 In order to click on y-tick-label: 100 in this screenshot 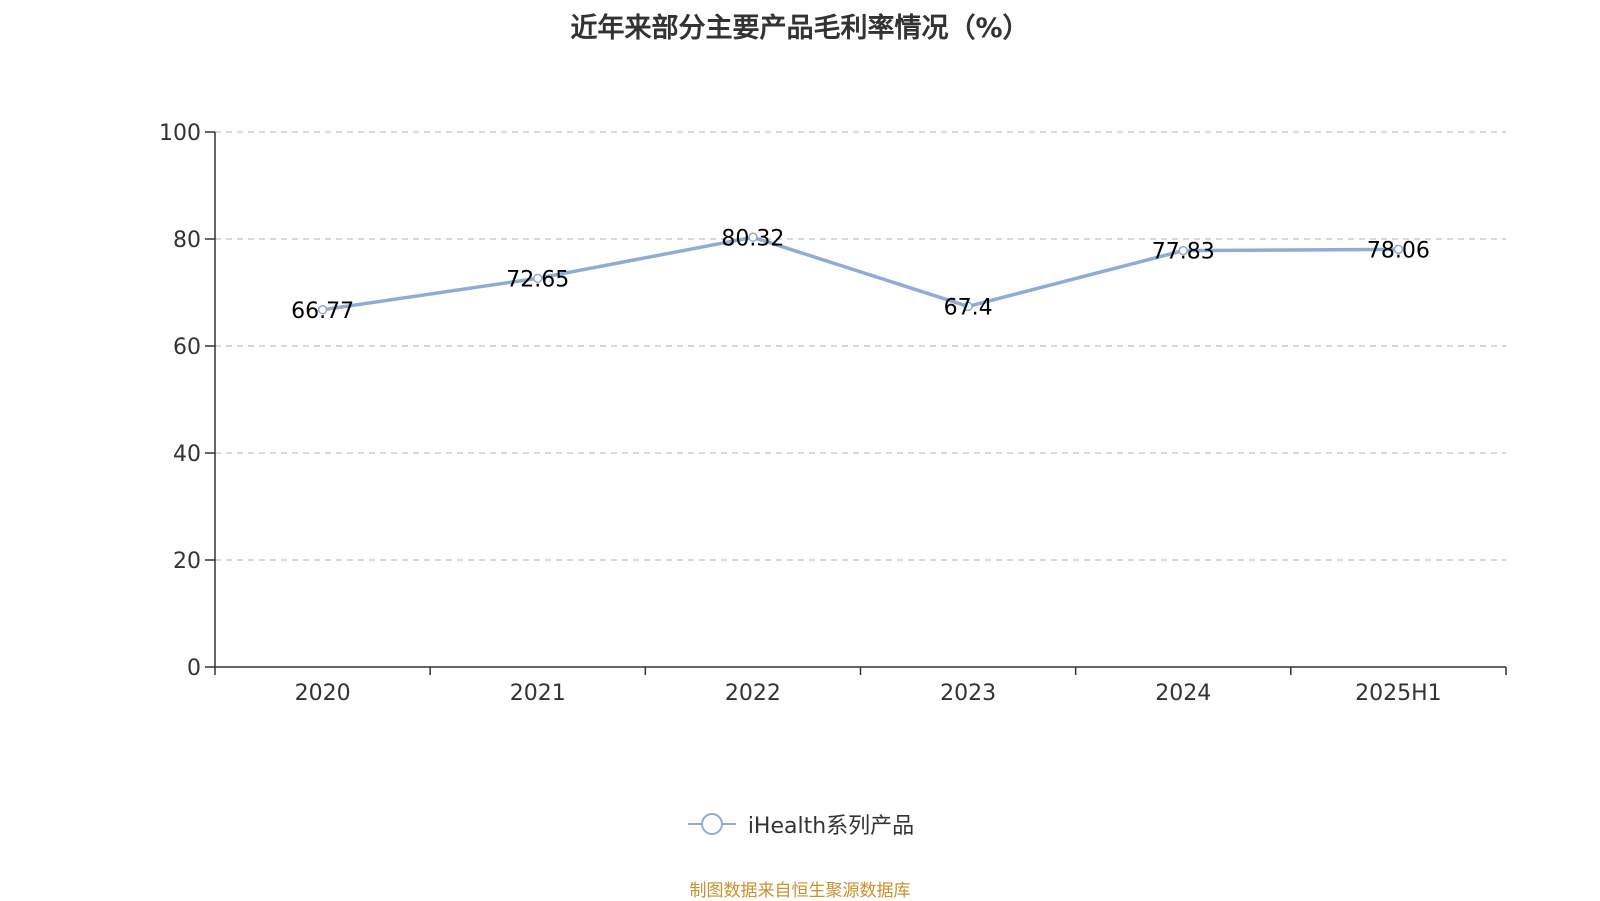, I will do `click(180, 133)`.